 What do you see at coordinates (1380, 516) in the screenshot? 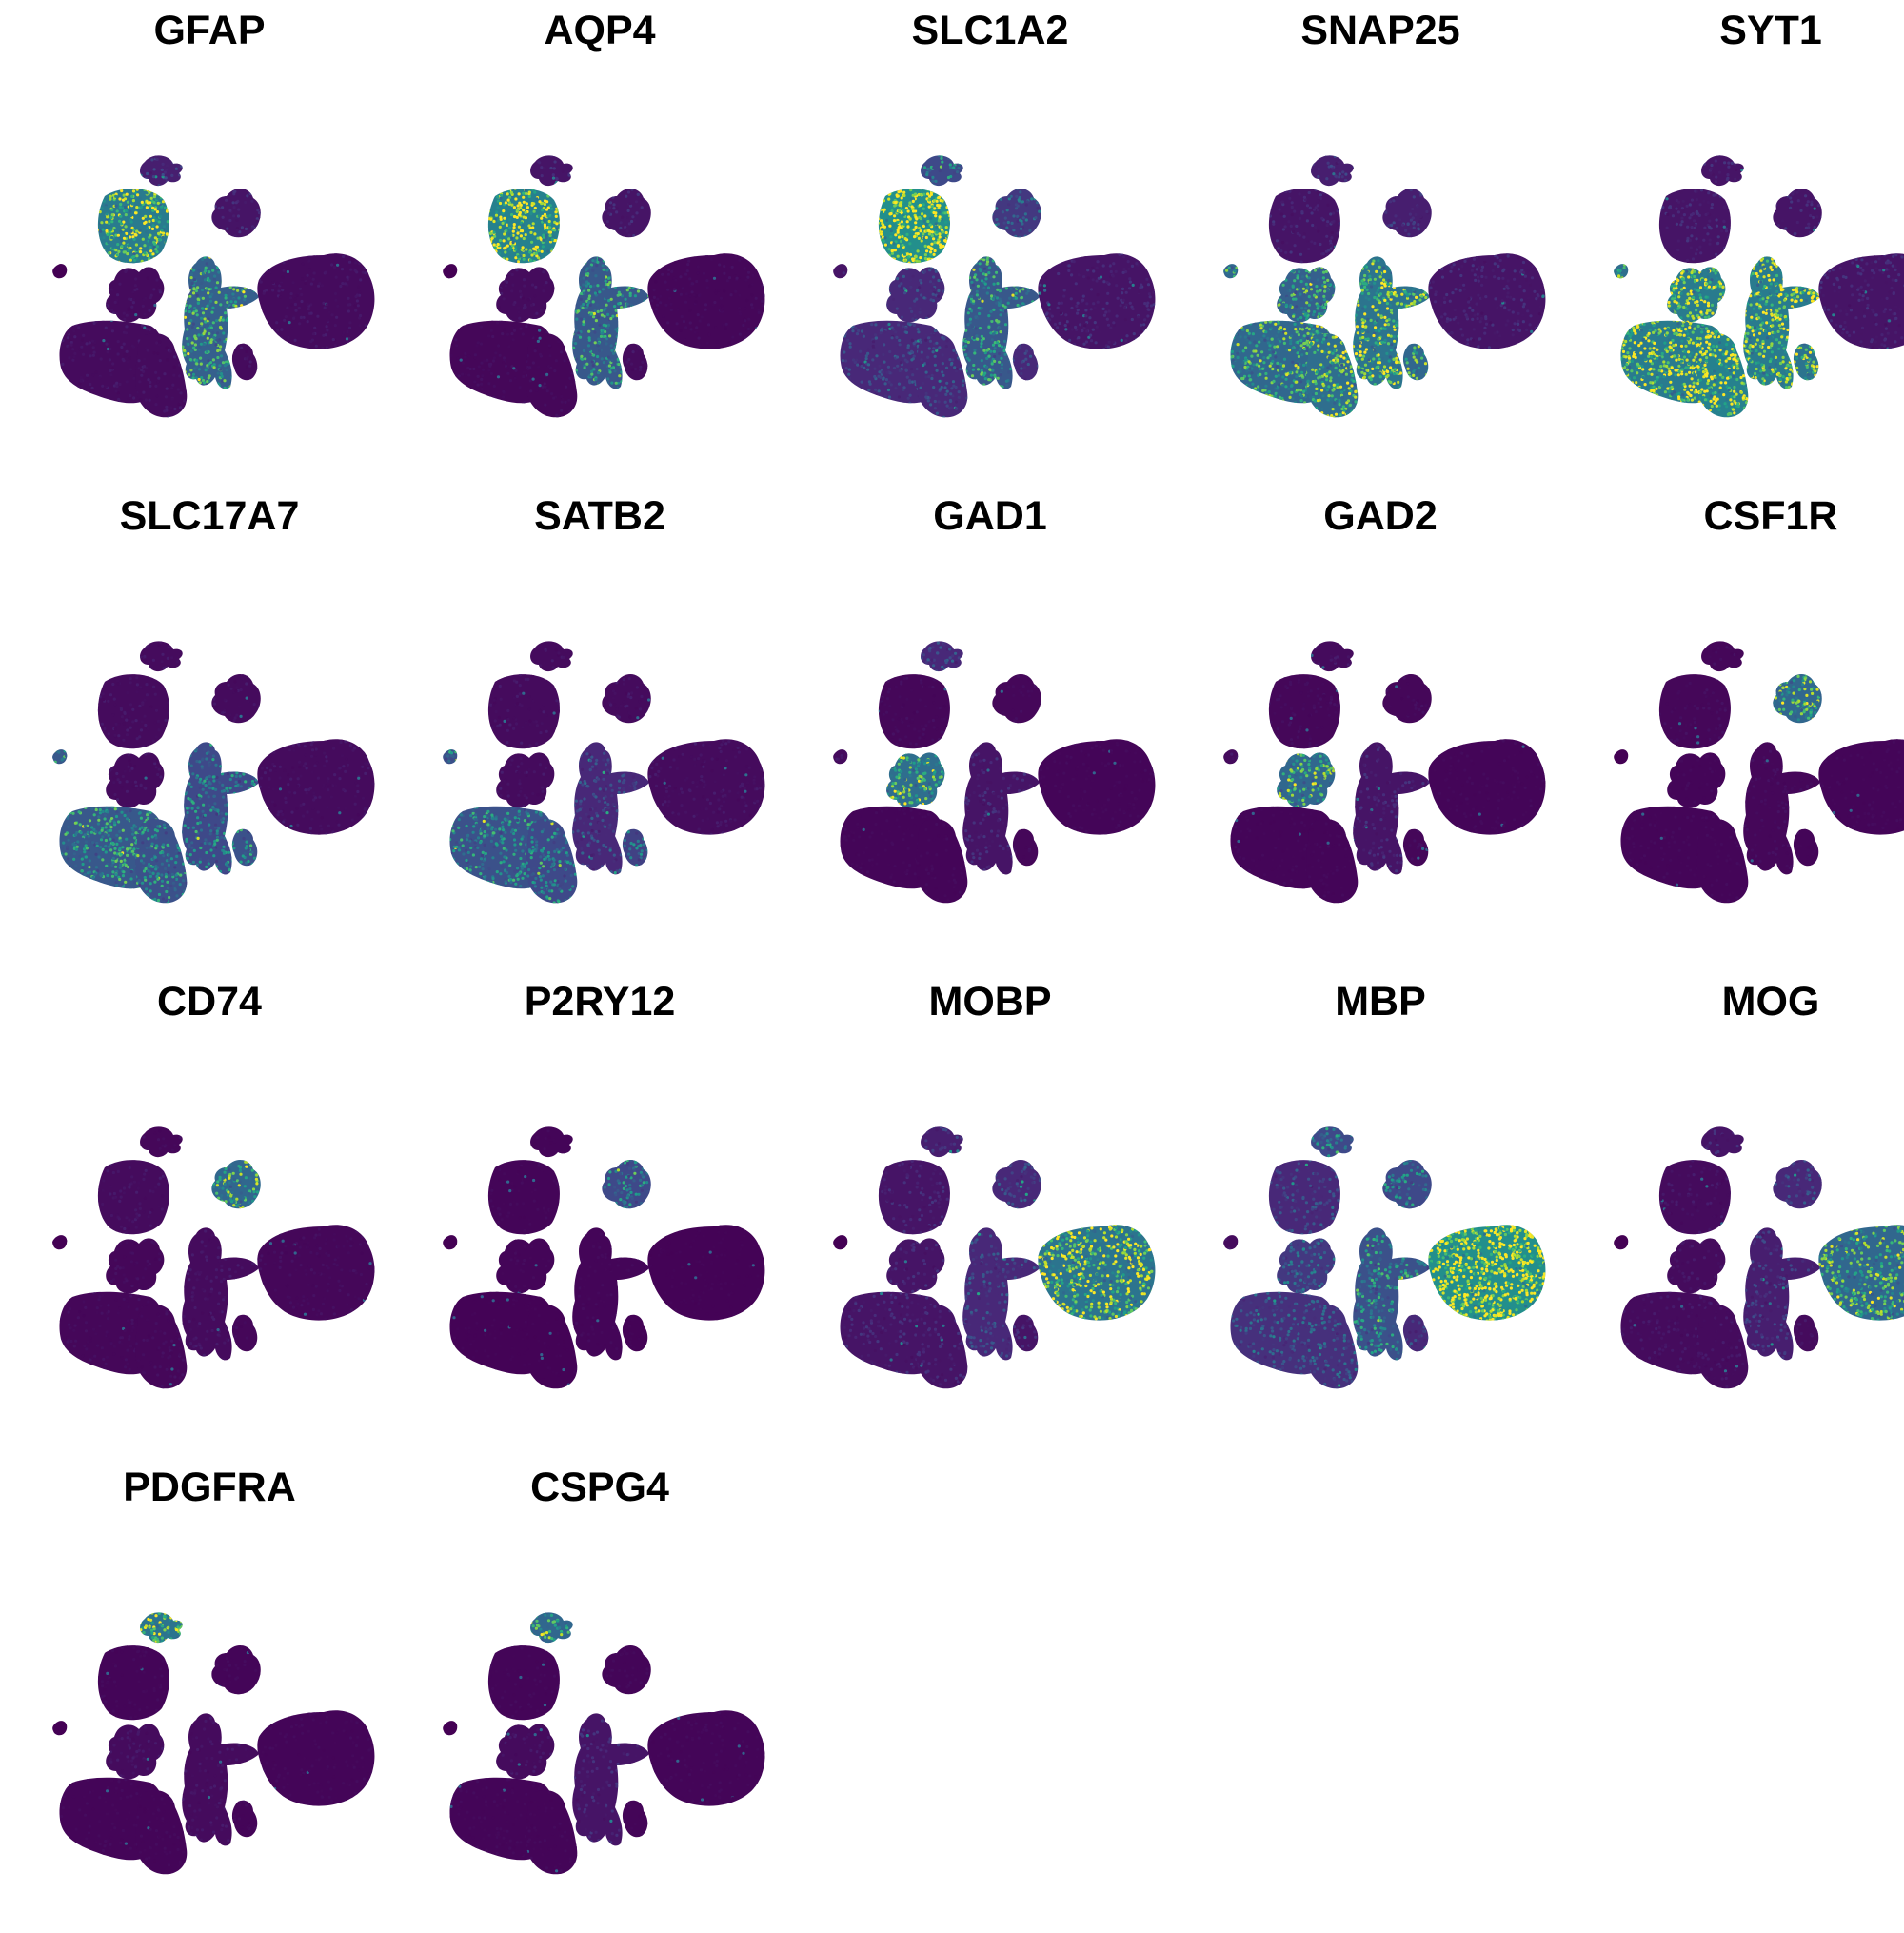
I see `panel-title-gad2: GAD2` at bounding box center [1380, 516].